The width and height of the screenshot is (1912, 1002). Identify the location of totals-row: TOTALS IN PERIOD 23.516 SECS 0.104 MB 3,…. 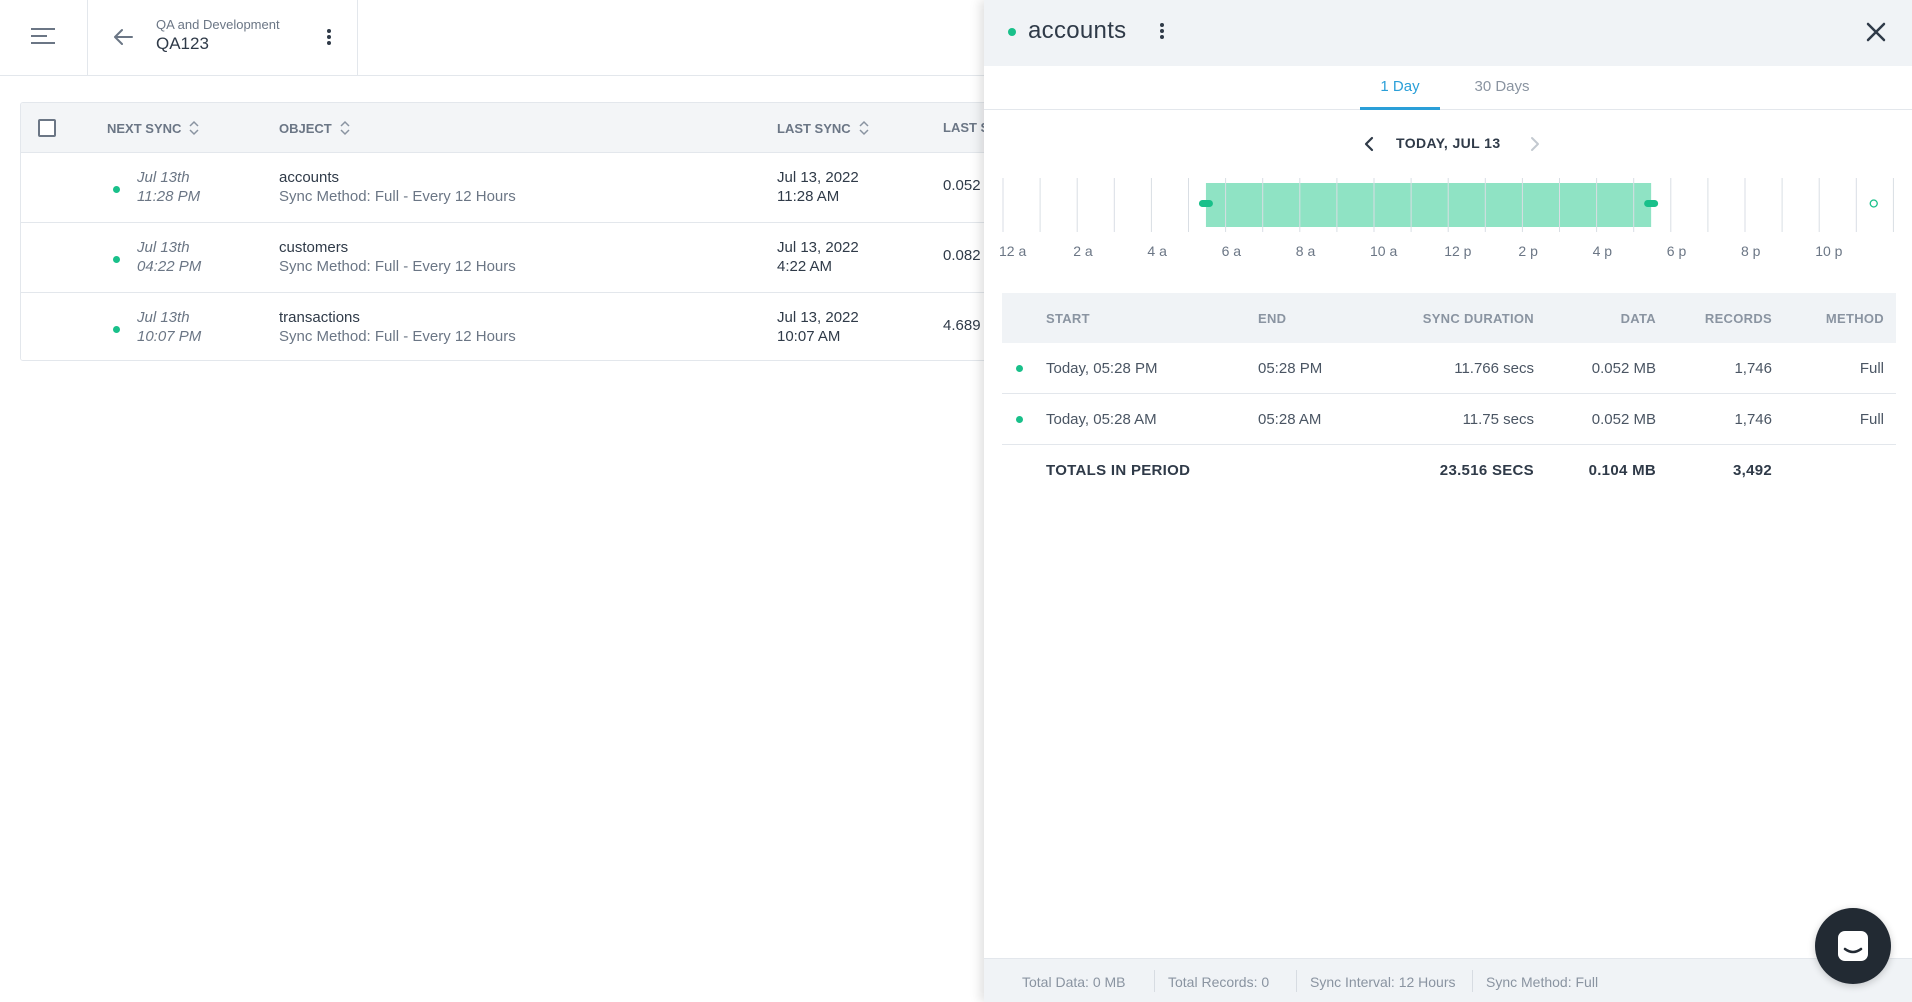
(1449, 470).